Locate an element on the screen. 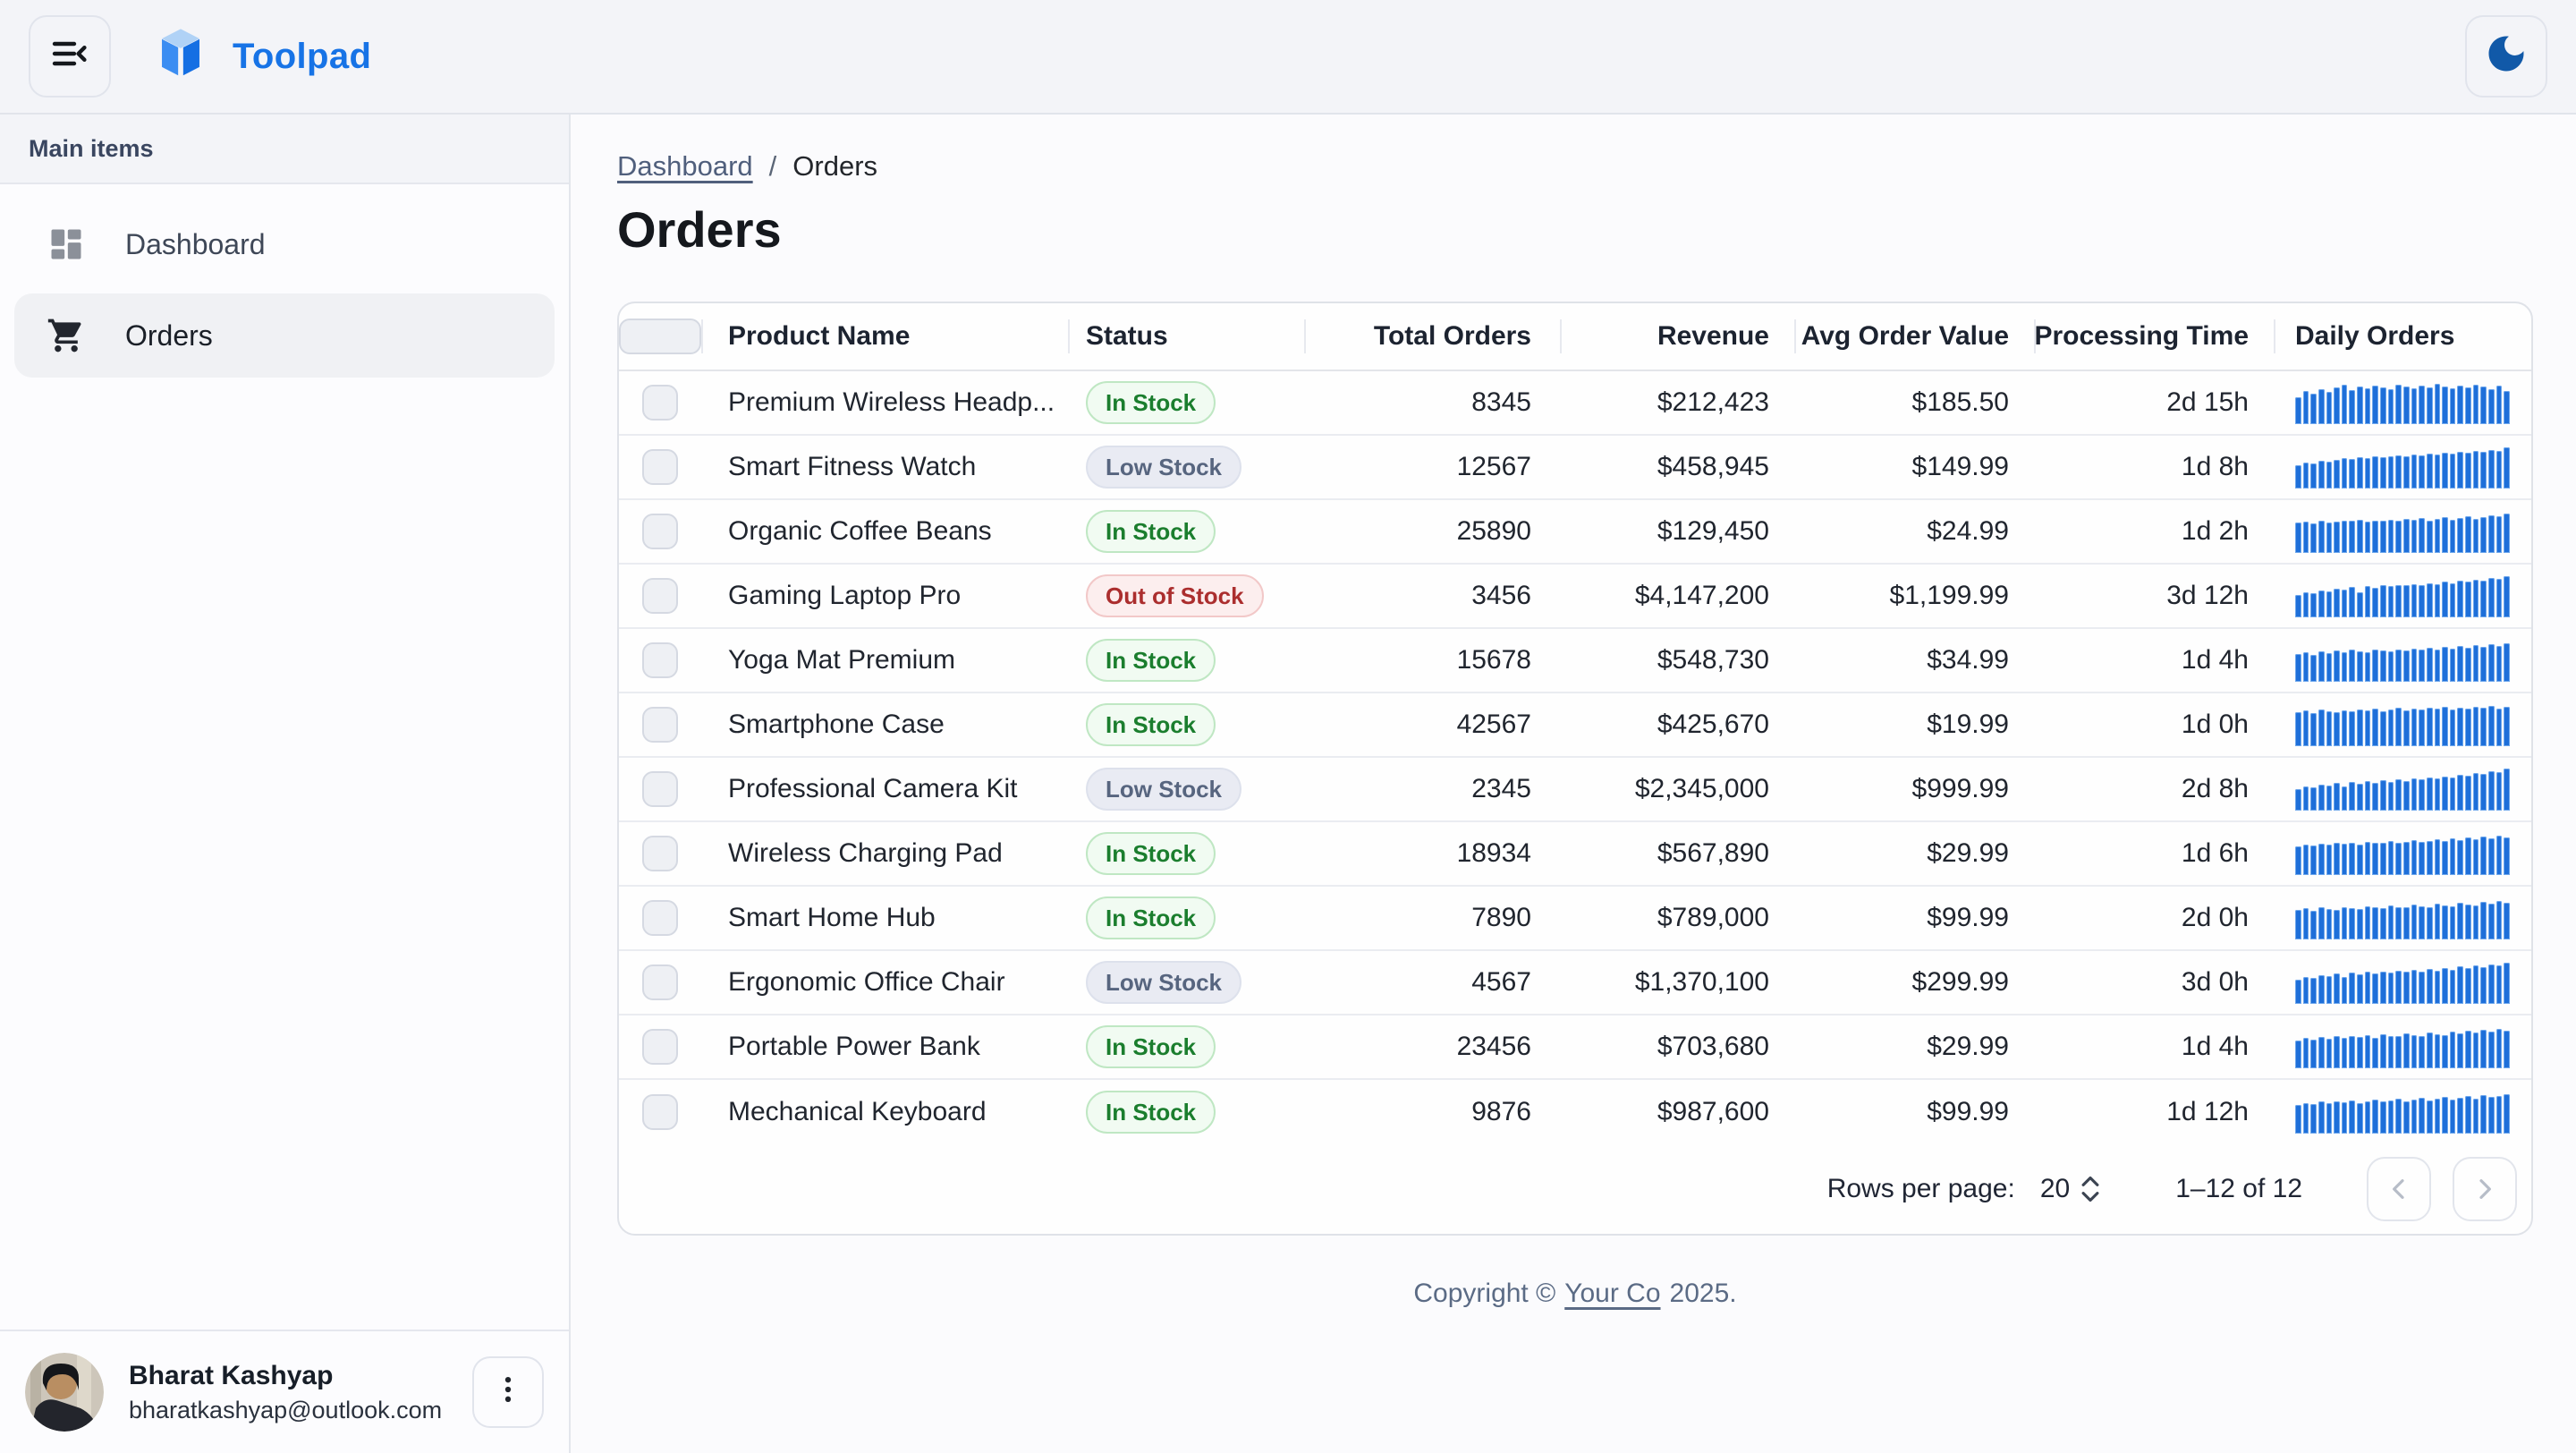  revenue-cell: $458,945 is located at coordinates (1713, 466).